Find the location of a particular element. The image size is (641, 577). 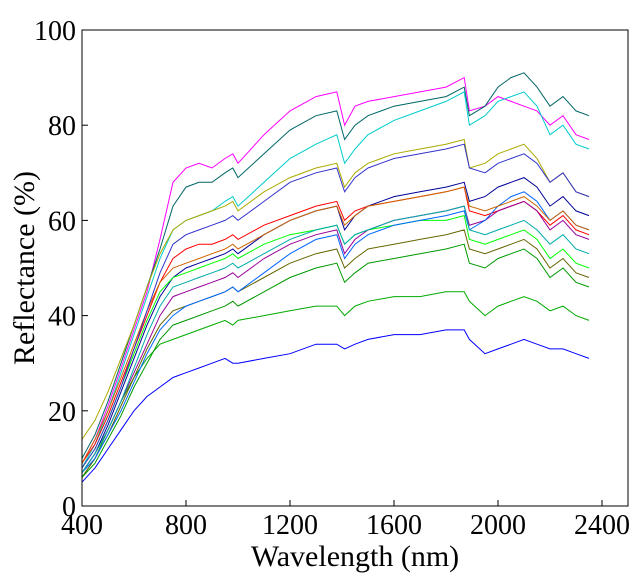

x-tick-label-1200: 1200 is located at coordinates (290, 525).